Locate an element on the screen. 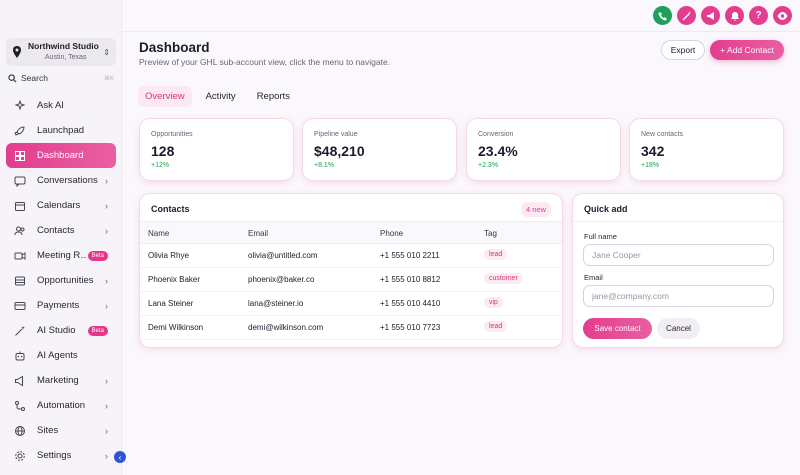  magic-icon is located at coordinates (20, 331).